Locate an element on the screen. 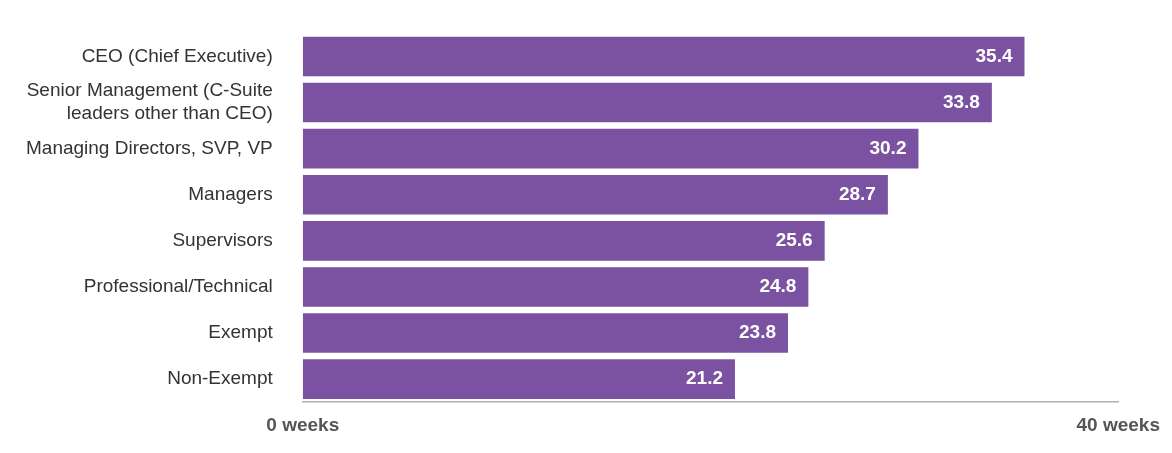 The height and width of the screenshot is (453, 1172). y-tick-label: Exempt is located at coordinates (241, 332).